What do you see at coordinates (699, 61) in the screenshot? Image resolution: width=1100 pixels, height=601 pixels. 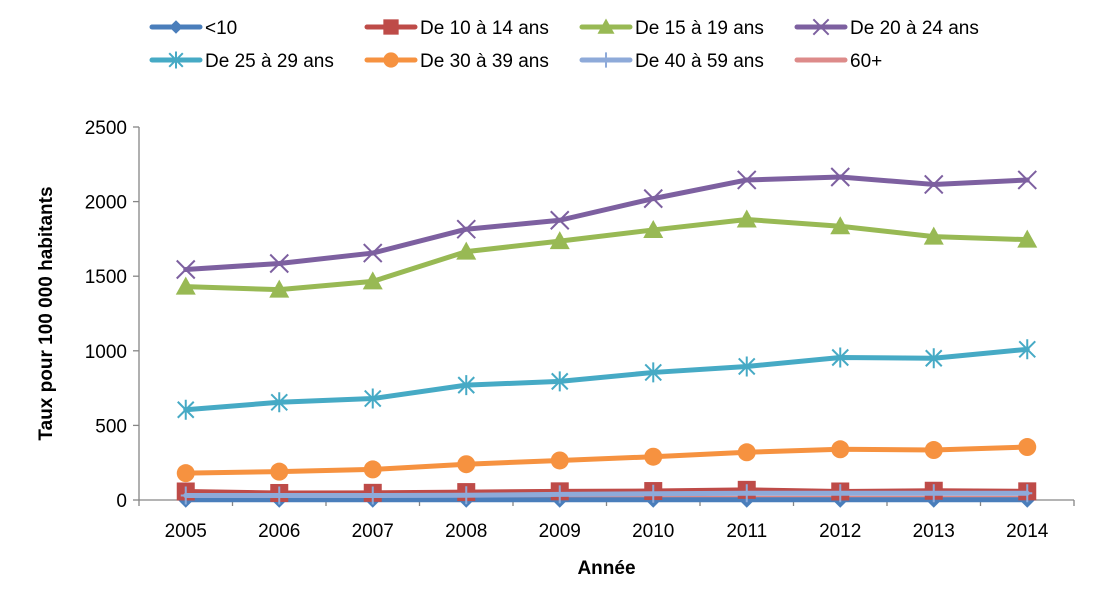 I see `legend-label: De 40 à 59 ans` at bounding box center [699, 61].